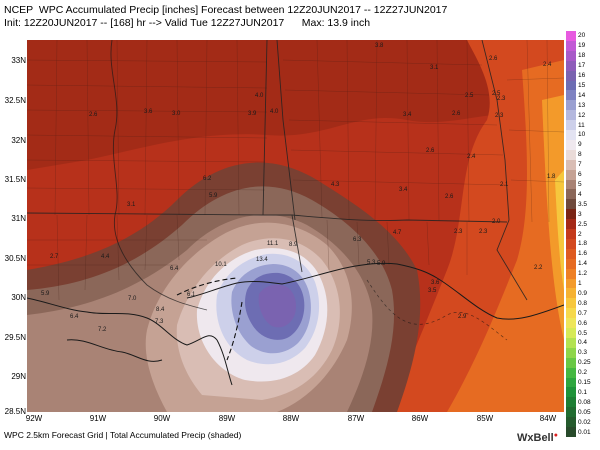 This screenshot has width=600, height=450. What do you see at coordinates (15, 258) in the screenshot?
I see `y-tick-30-5n: 30.5N` at bounding box center [15, 258].